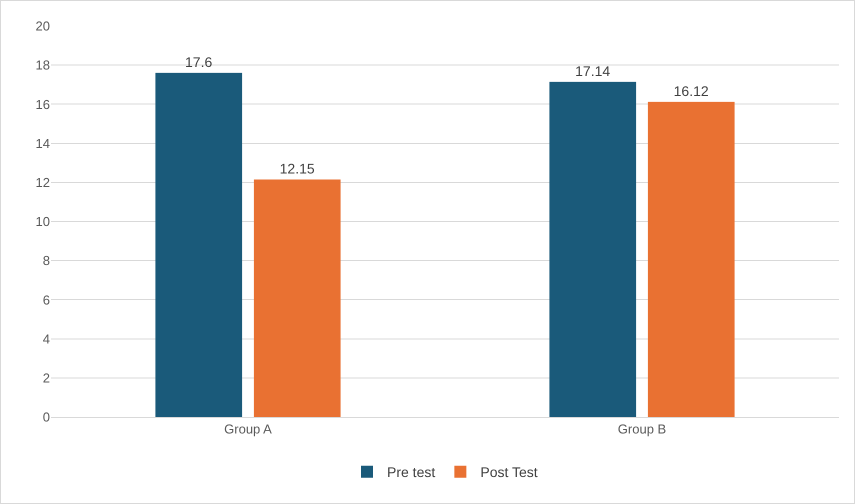 The height and width of the screenshot is (504, 855). Describe the element at coordinates (46, 378) in the screenshot. I see `y-tick-label: 2` at that location.